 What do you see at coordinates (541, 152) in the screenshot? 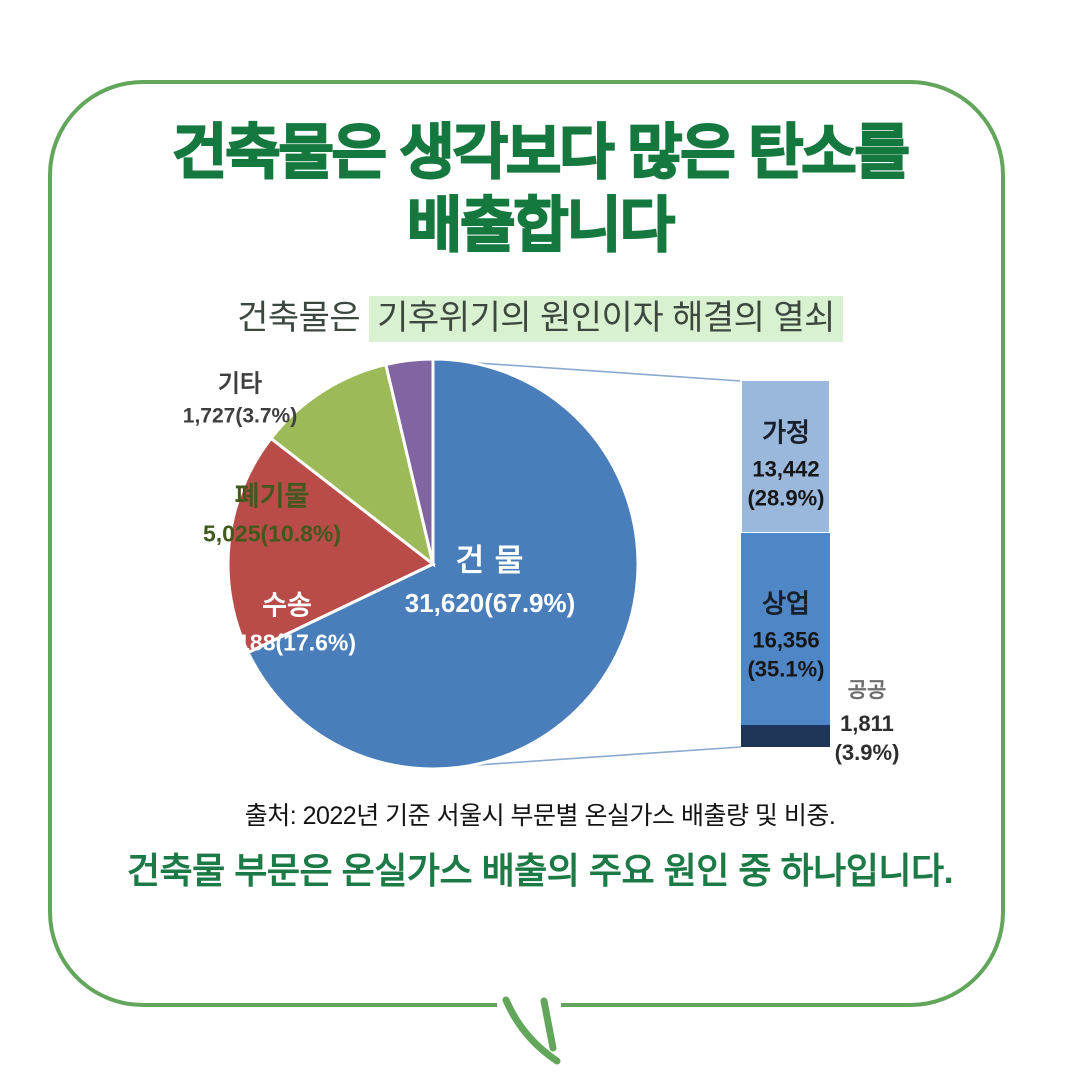
I see `page-title-line1: 건축물은 생각보다 많은 탄소를` at bounding box center [541, 152].